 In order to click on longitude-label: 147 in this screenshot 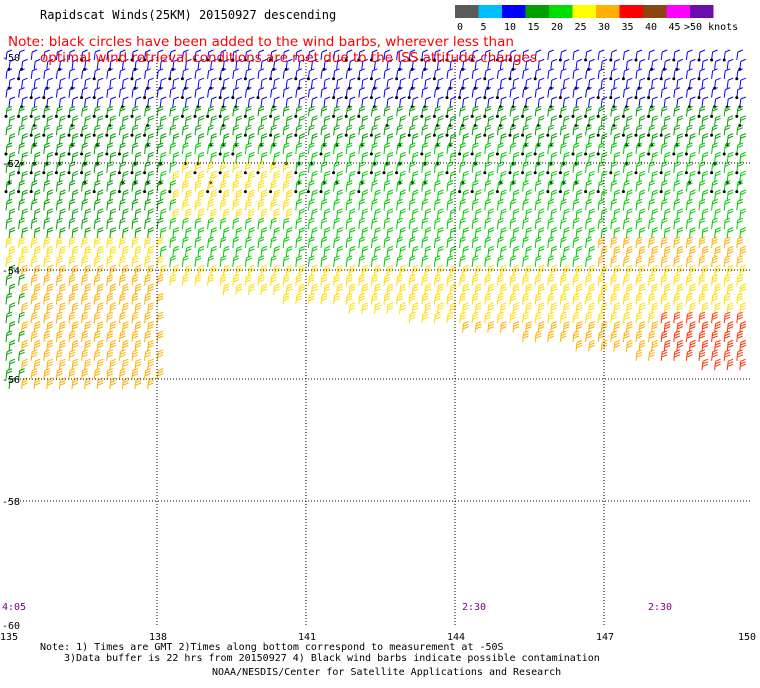, I will do `click(605, 637)`.